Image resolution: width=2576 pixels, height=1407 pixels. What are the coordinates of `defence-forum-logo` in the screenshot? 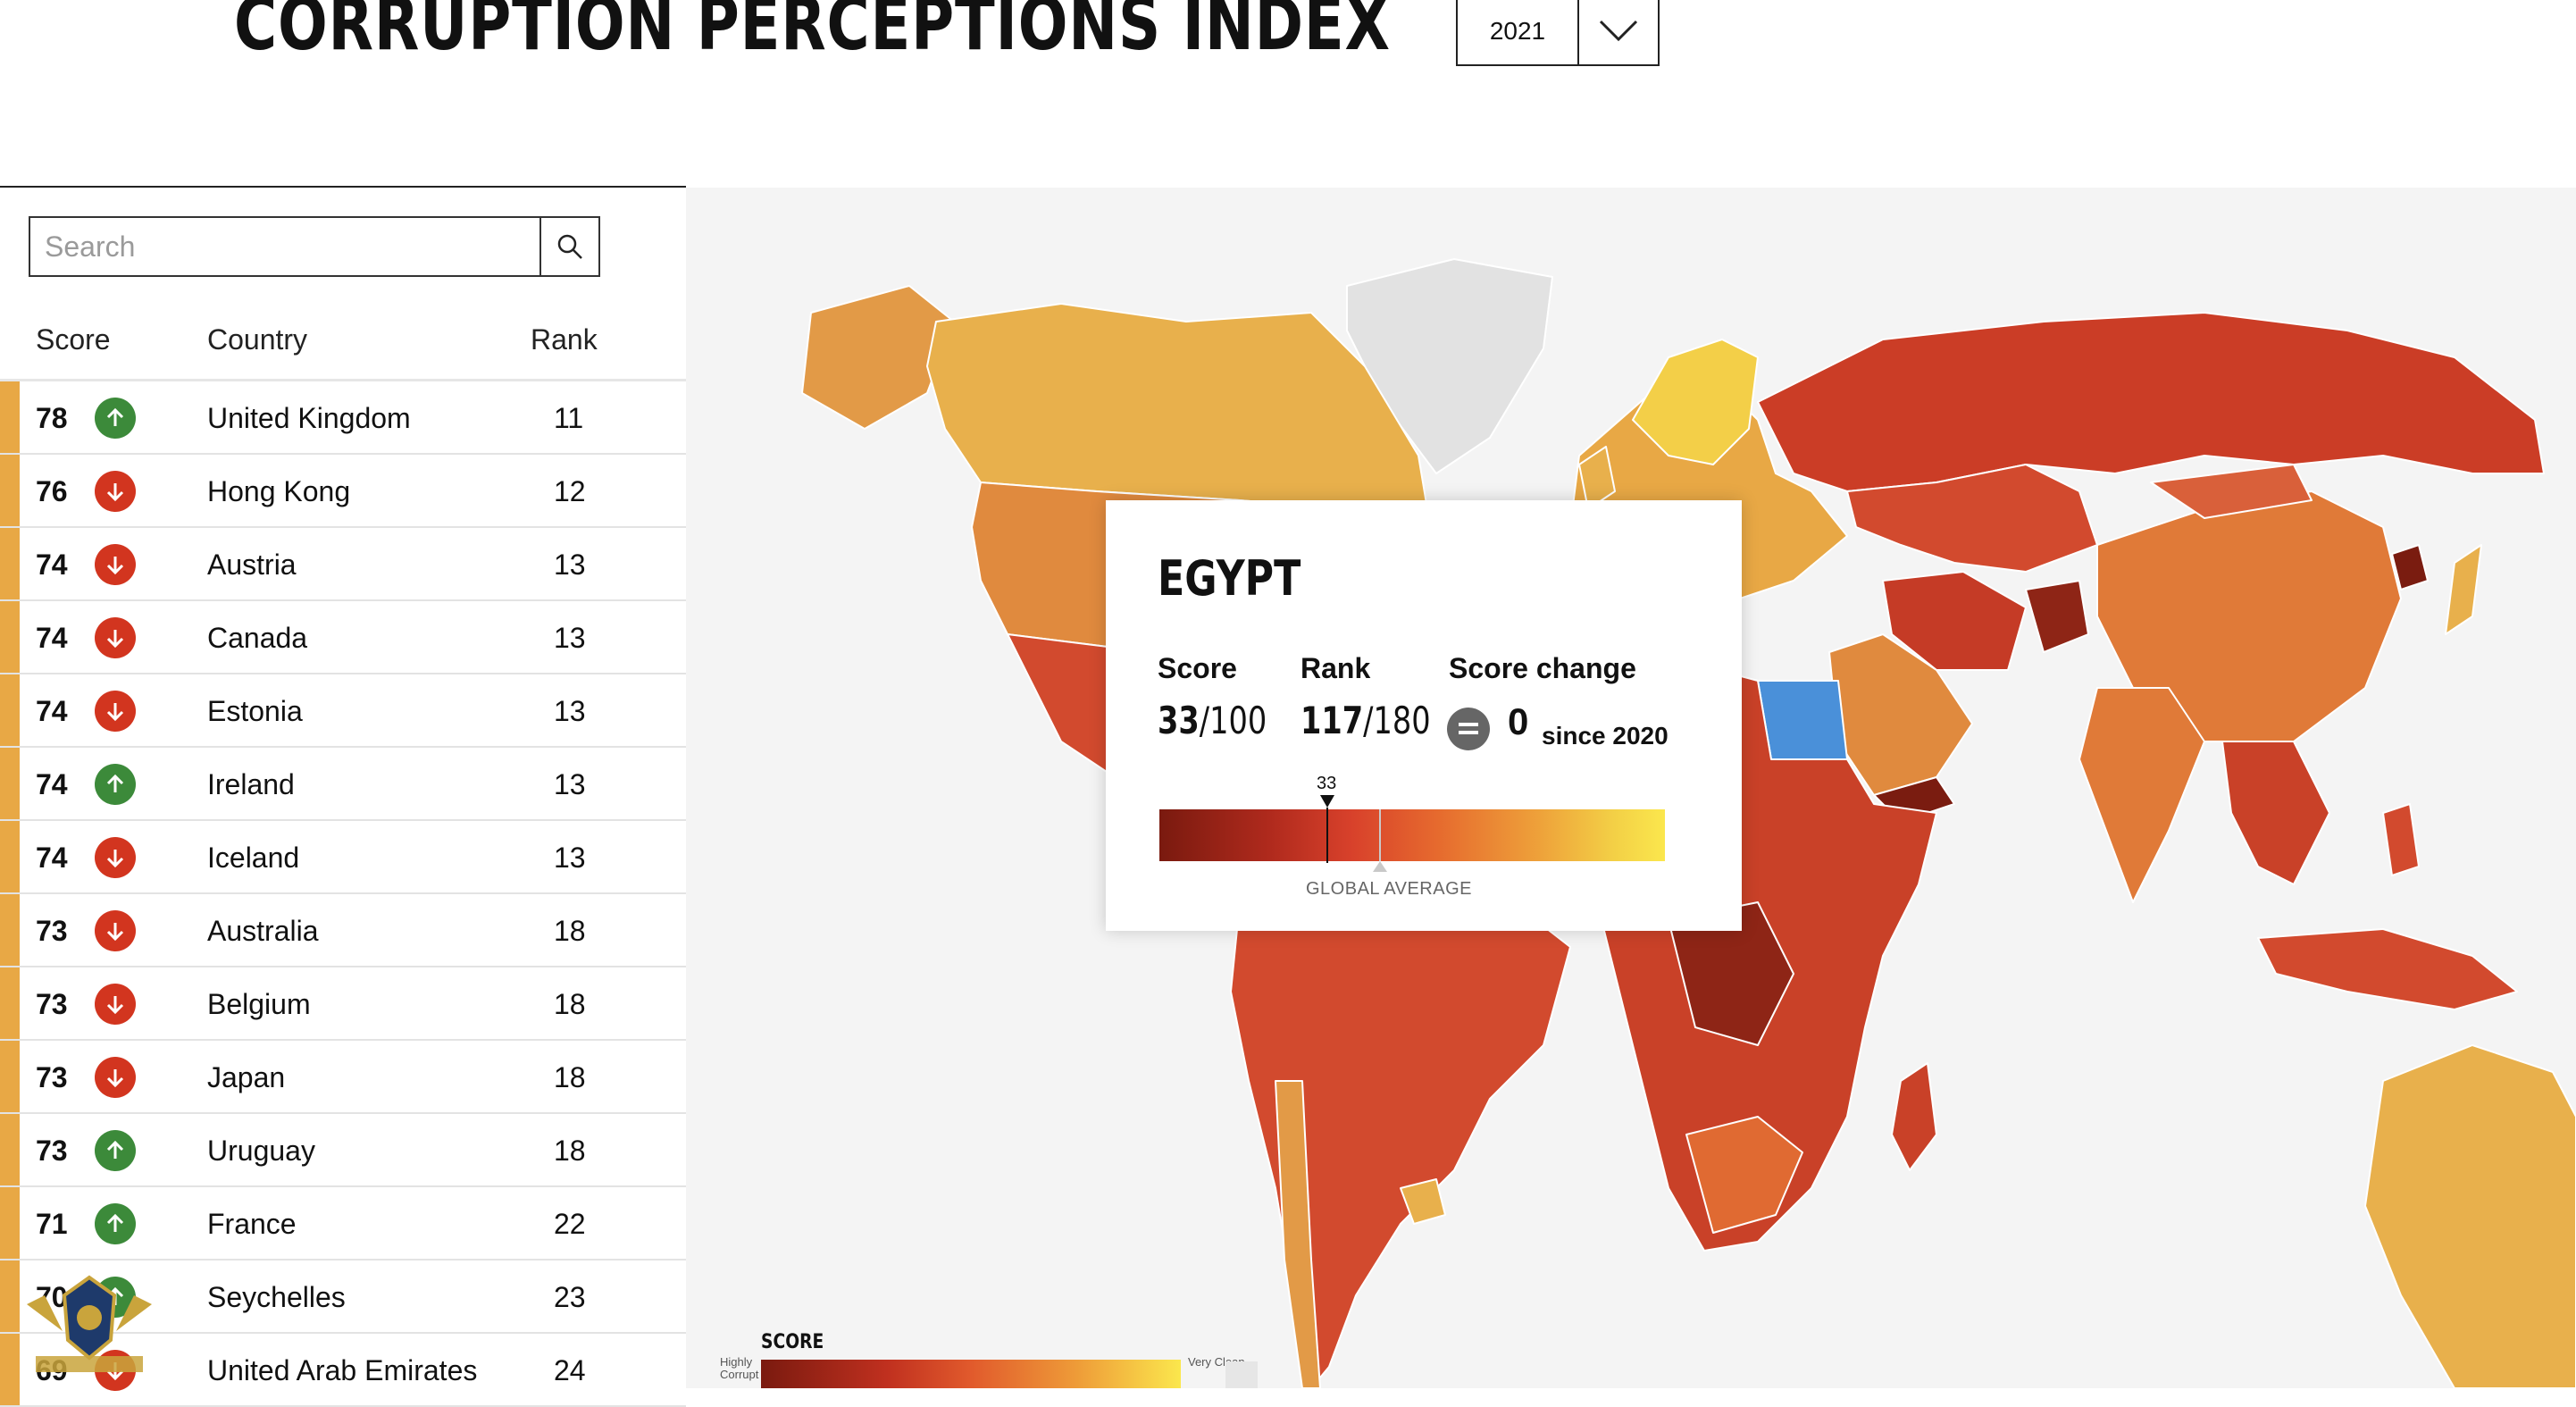 It's located at (90, 1323).